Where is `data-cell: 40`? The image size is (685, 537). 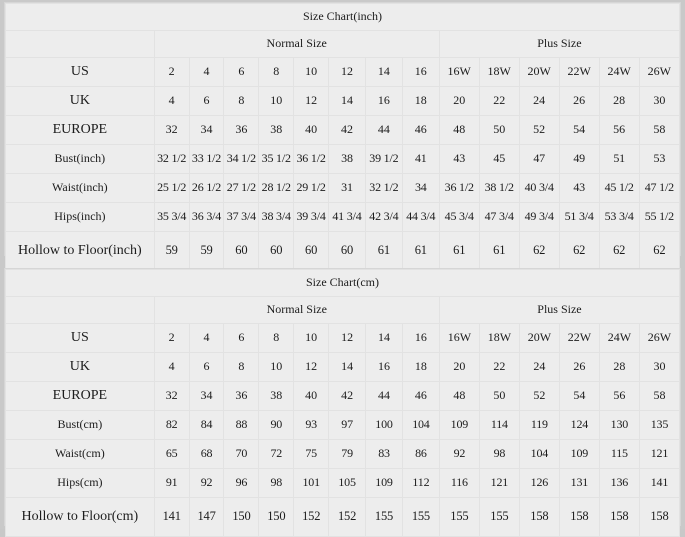 data-cell: 40 is located at coordinates (311, 130).